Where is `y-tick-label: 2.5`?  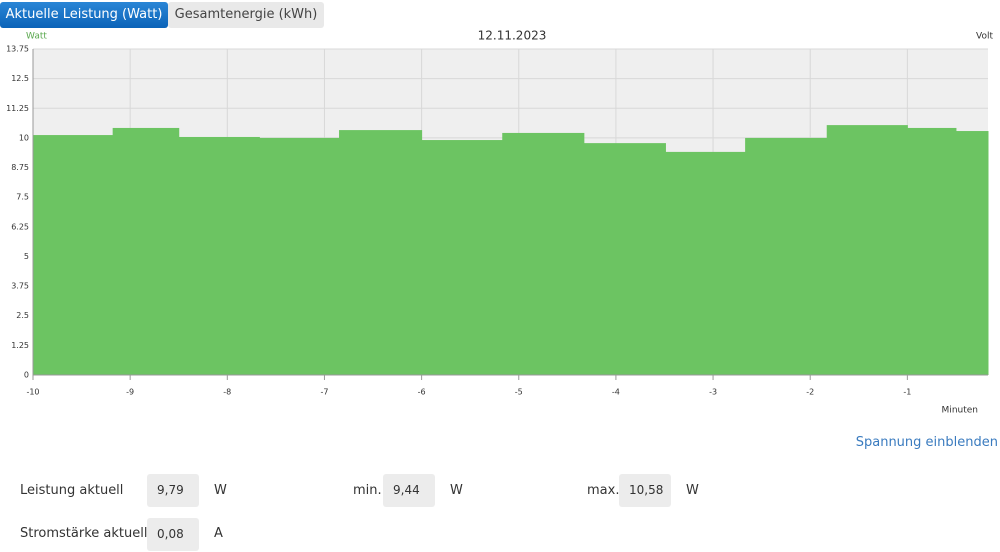
y-tick-label: 2.5 is located at coordinates (22, 315).